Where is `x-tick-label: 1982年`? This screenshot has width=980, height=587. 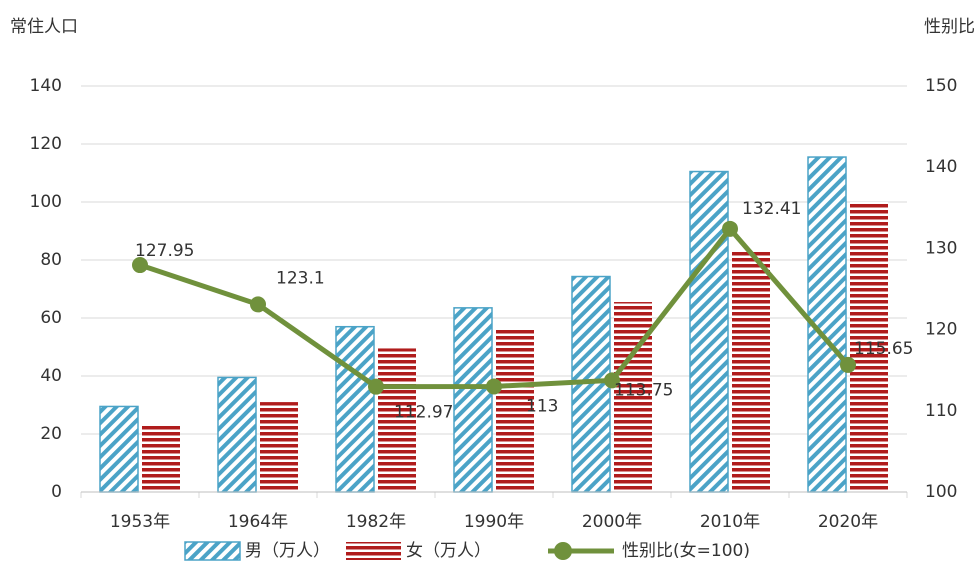
x-tick-label: 1982年 is located at coordinates (376, 522).